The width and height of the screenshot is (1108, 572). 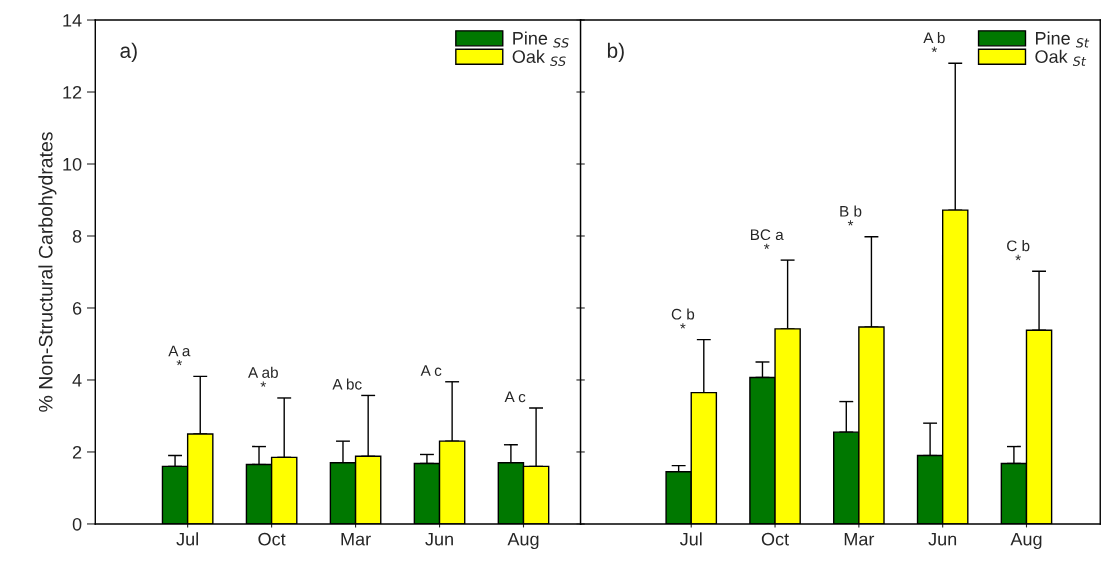 What do you see at coordinates (77, 236) in the screenshot?
I see `y-tick-label: 8` at bounding box center [77, 236].